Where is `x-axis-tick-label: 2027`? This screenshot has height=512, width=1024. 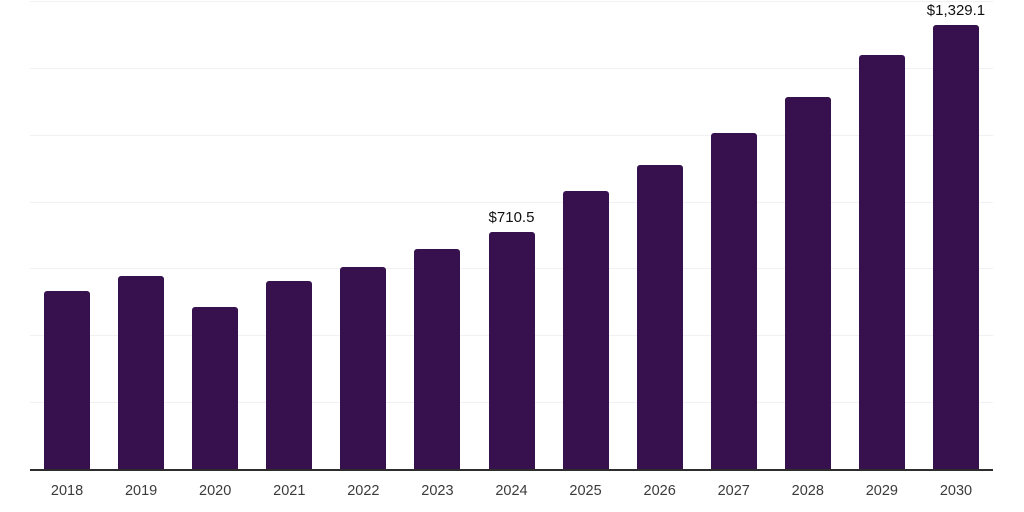
x-axis-tick-label: 2027 is located at coordinates (733, 491).